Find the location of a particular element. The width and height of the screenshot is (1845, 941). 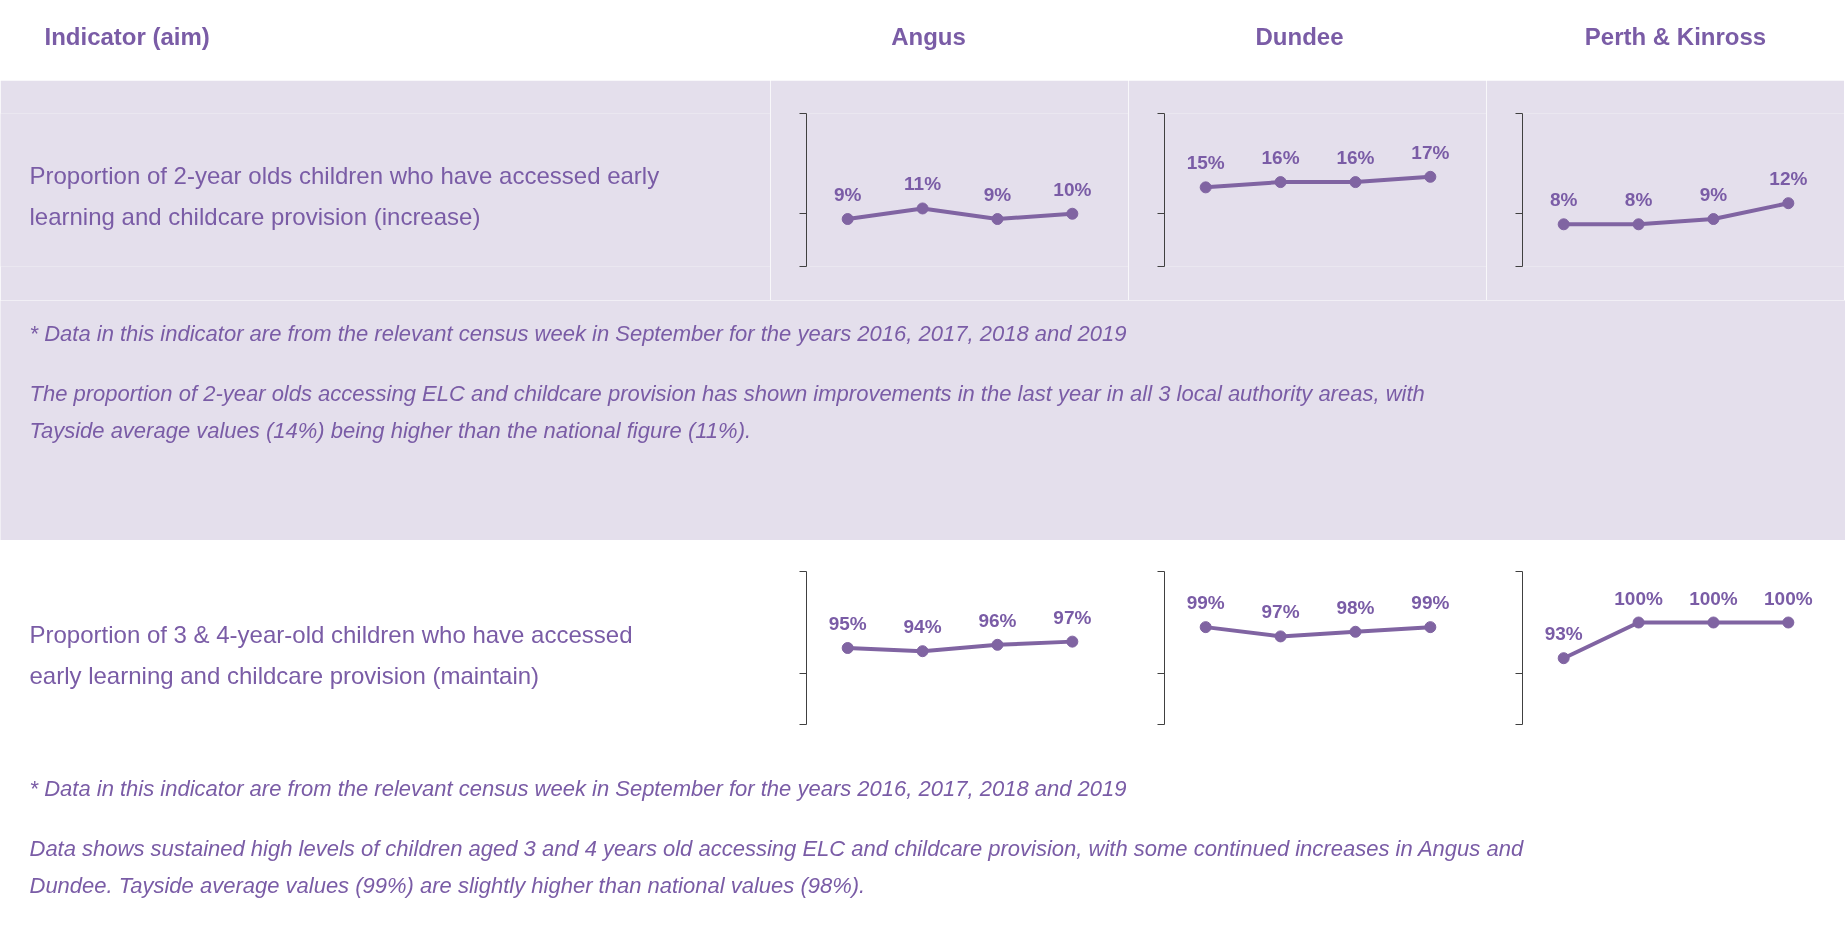

text: Proportion of 2-year olds children who have accessed early learning and childcare provision (increase) is located at coordinates (344, 196).